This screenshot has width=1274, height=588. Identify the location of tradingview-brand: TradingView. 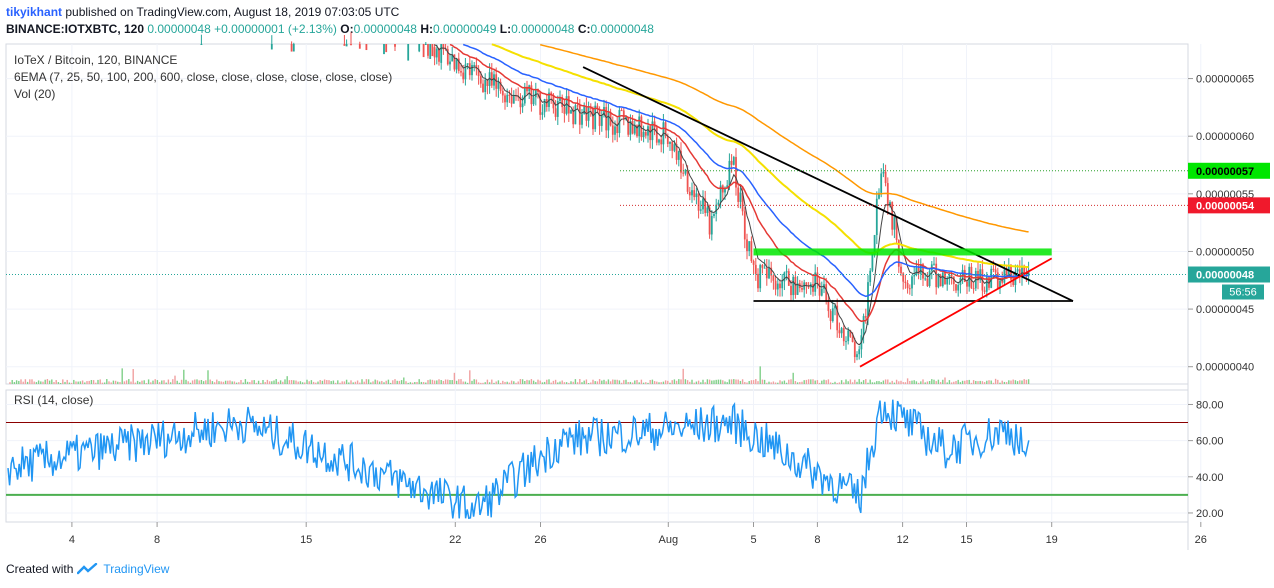
(136, 569).